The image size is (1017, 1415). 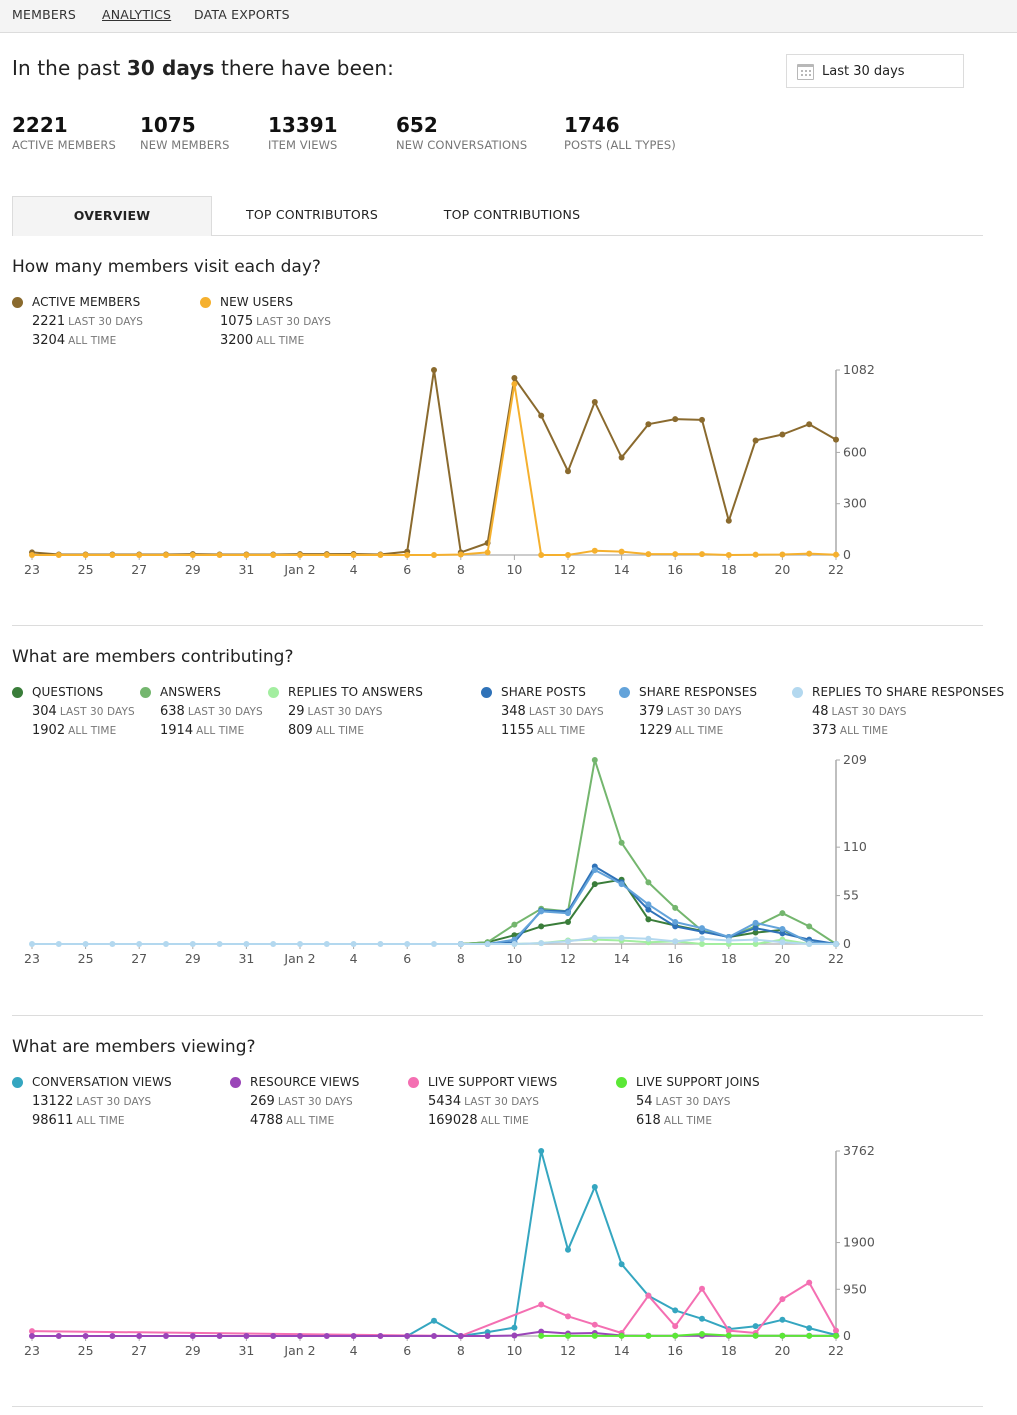 I want to click on x-tick-label: 18, so click(x=729, y=1350).